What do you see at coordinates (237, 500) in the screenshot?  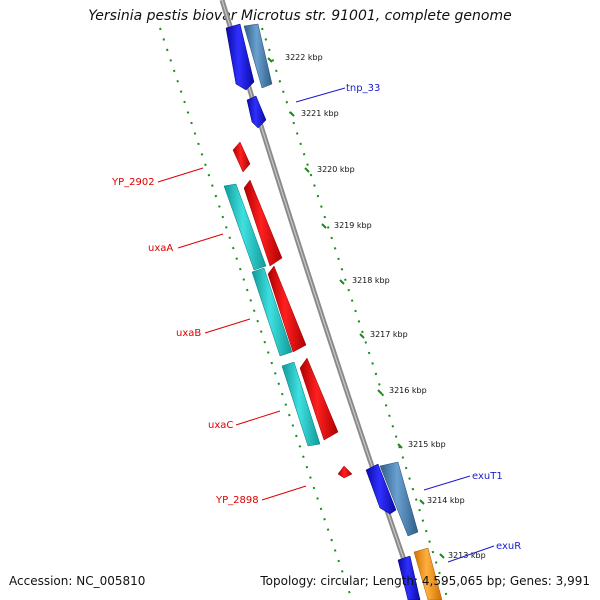 I see `gene-label-yp2898: YP_2898` at bounding box center [237, 500].